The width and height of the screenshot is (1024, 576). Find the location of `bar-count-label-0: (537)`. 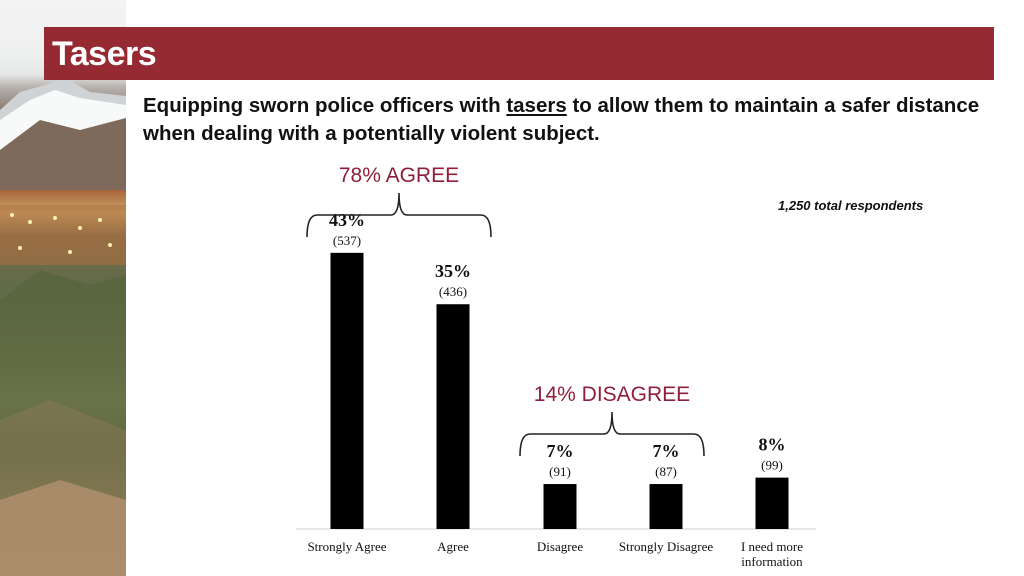

bar-count-label-0: (537) is located at coordinates (347, 240).